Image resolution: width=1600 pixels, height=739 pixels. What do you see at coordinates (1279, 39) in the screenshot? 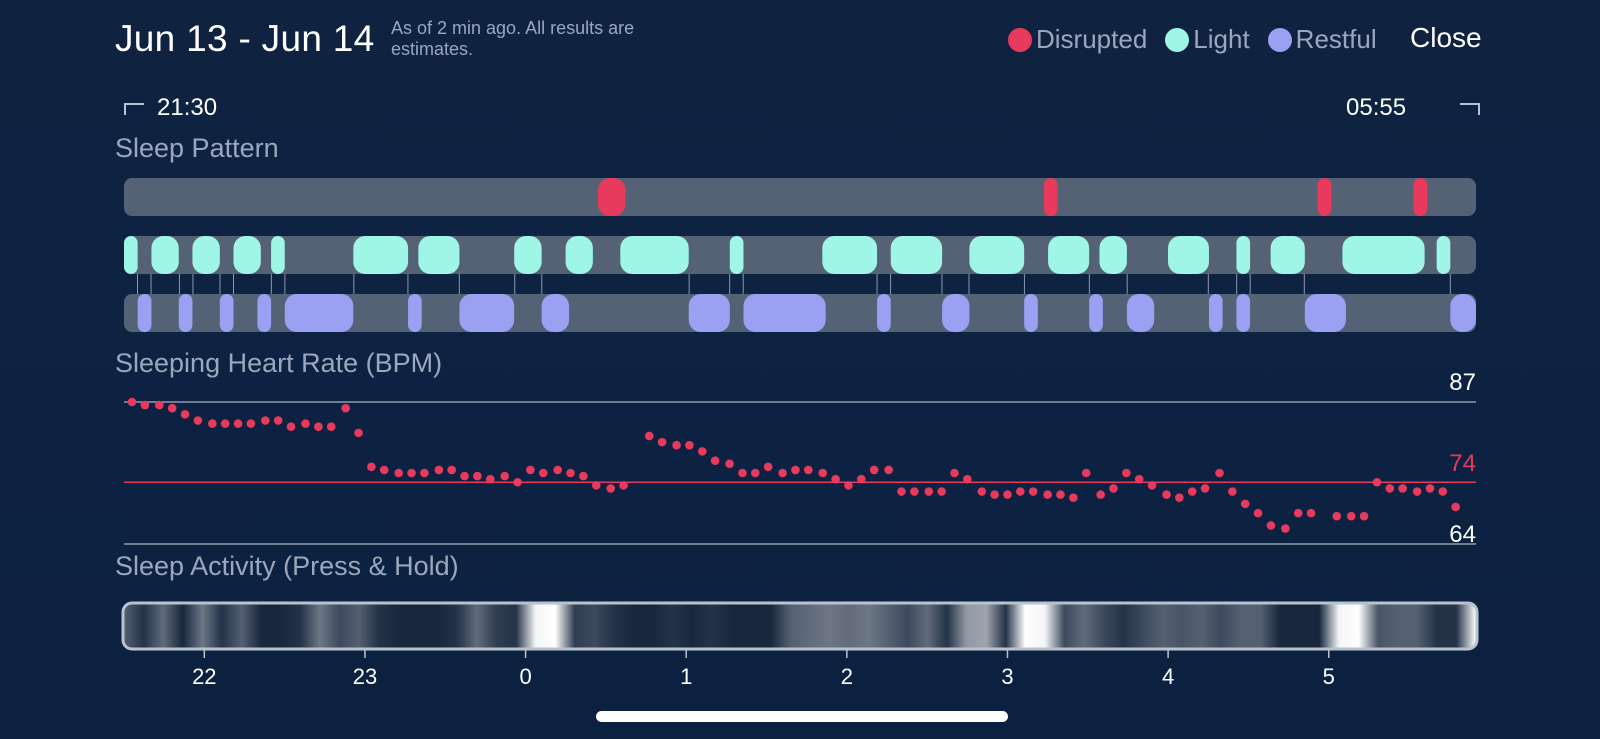
I see `restful-dot-icon` at bounding box center [1279, 39].